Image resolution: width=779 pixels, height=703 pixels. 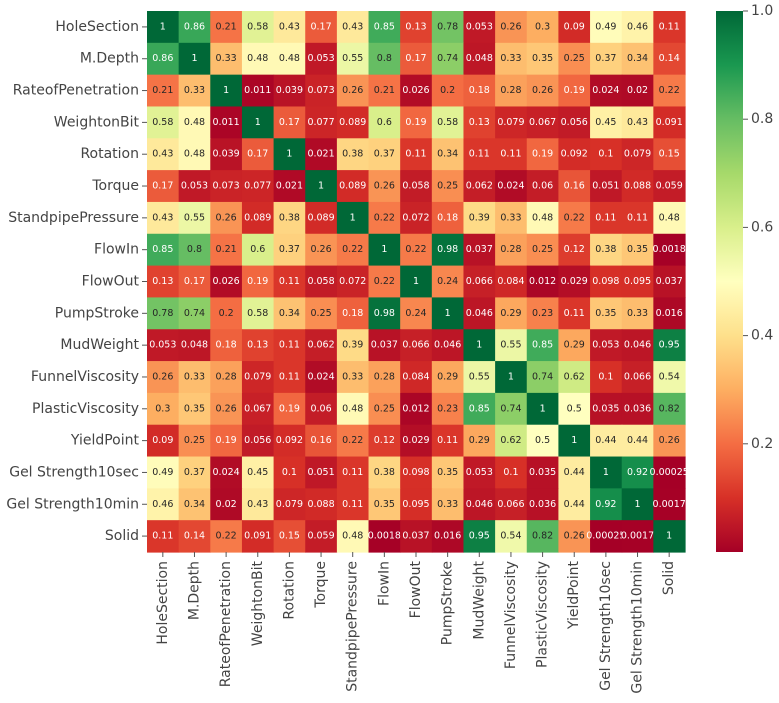 What do you see at coordinates (97, 313) in the screenshot?
I see `y-tick-label-pumpstroke: PumpStroke` at bounding box center [97, 313].